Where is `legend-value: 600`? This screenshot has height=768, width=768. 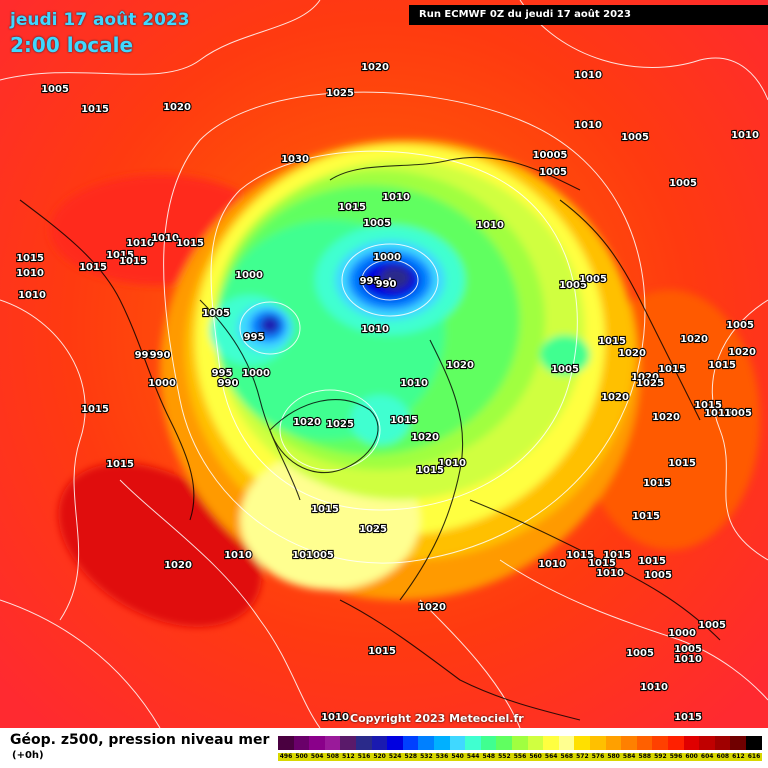
legend-value: 600 is located at coordinates (691, 757).